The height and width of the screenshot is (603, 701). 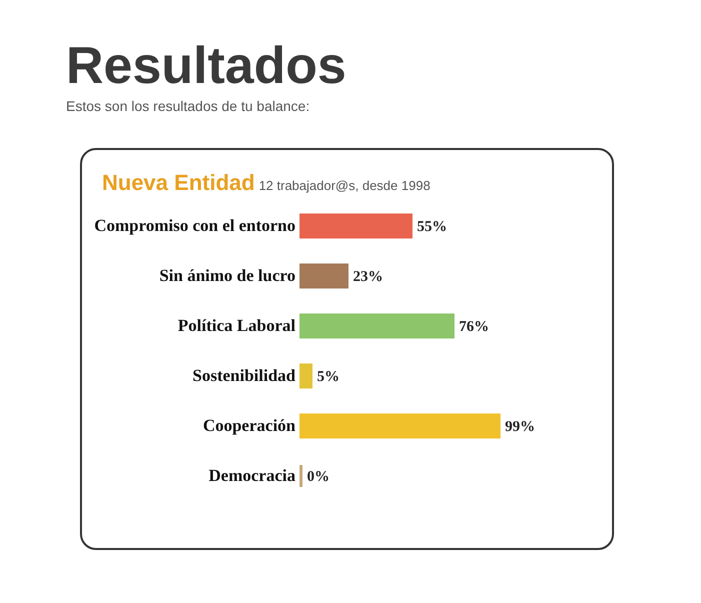 What do you see at coordinates (227, 275) in the screenshot?
I see `y-tick-label: Sin ánimo de lucro` at bounding box center [227, 275].